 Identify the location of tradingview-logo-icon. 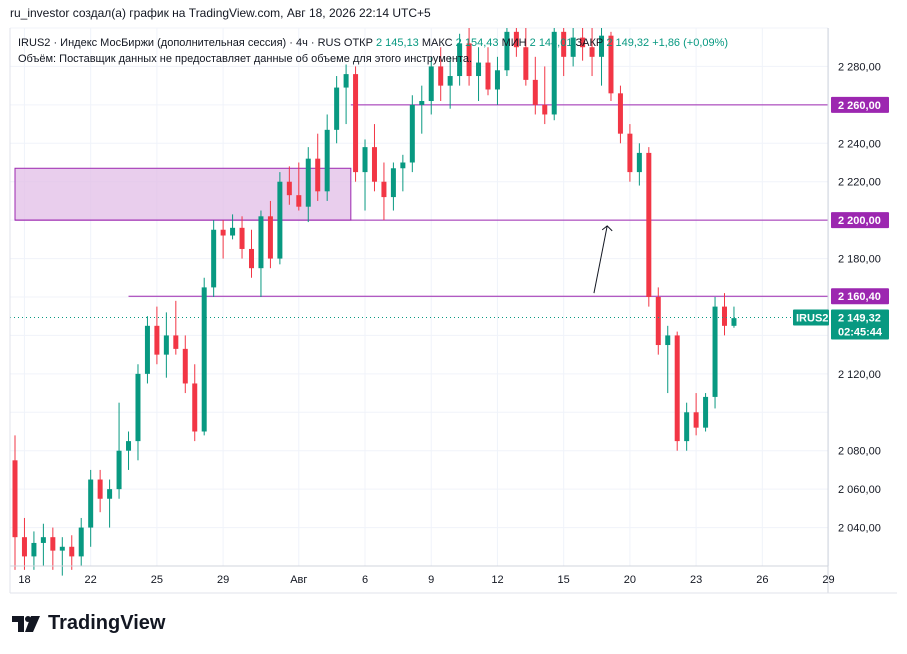
(26, 623).